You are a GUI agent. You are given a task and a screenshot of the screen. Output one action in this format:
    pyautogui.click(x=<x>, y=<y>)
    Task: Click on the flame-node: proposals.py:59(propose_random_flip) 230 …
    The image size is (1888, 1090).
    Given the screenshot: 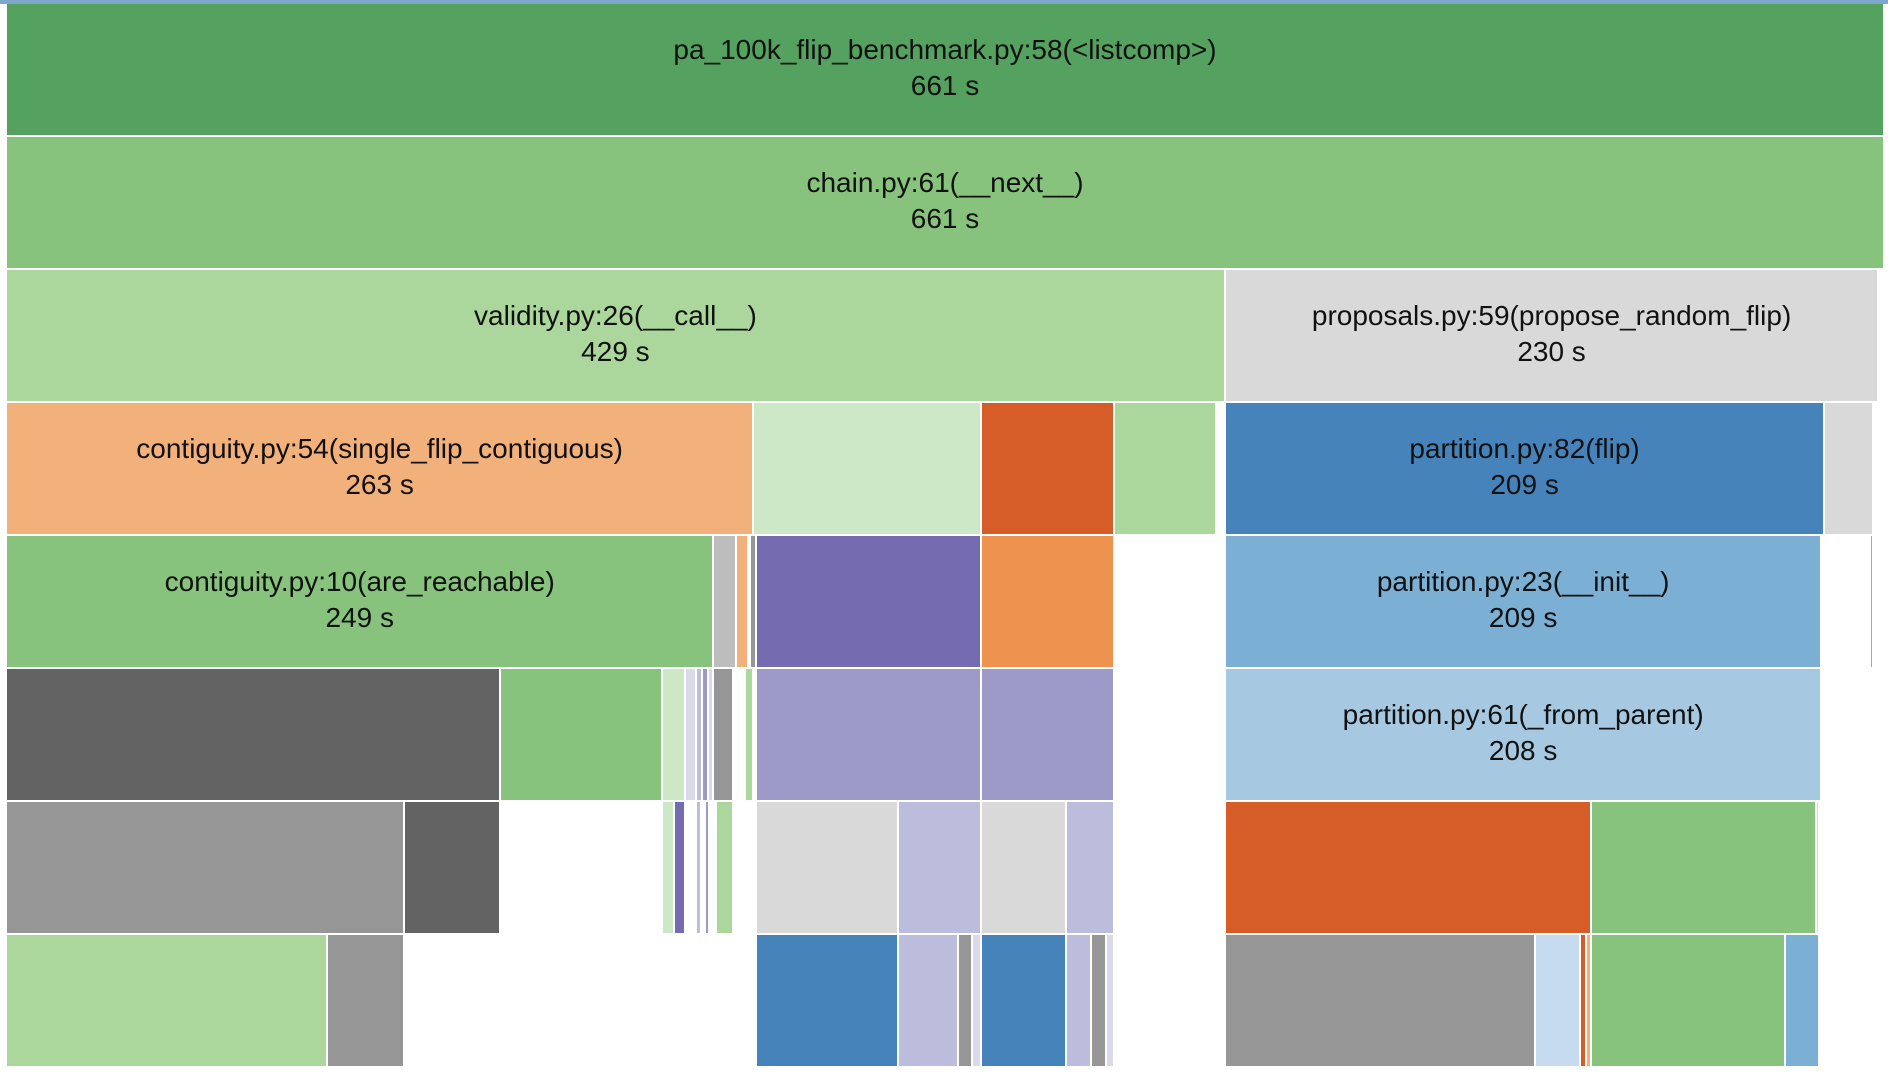 What is the action you would take?
    pyautogui.click(x=1552, y=336)
    